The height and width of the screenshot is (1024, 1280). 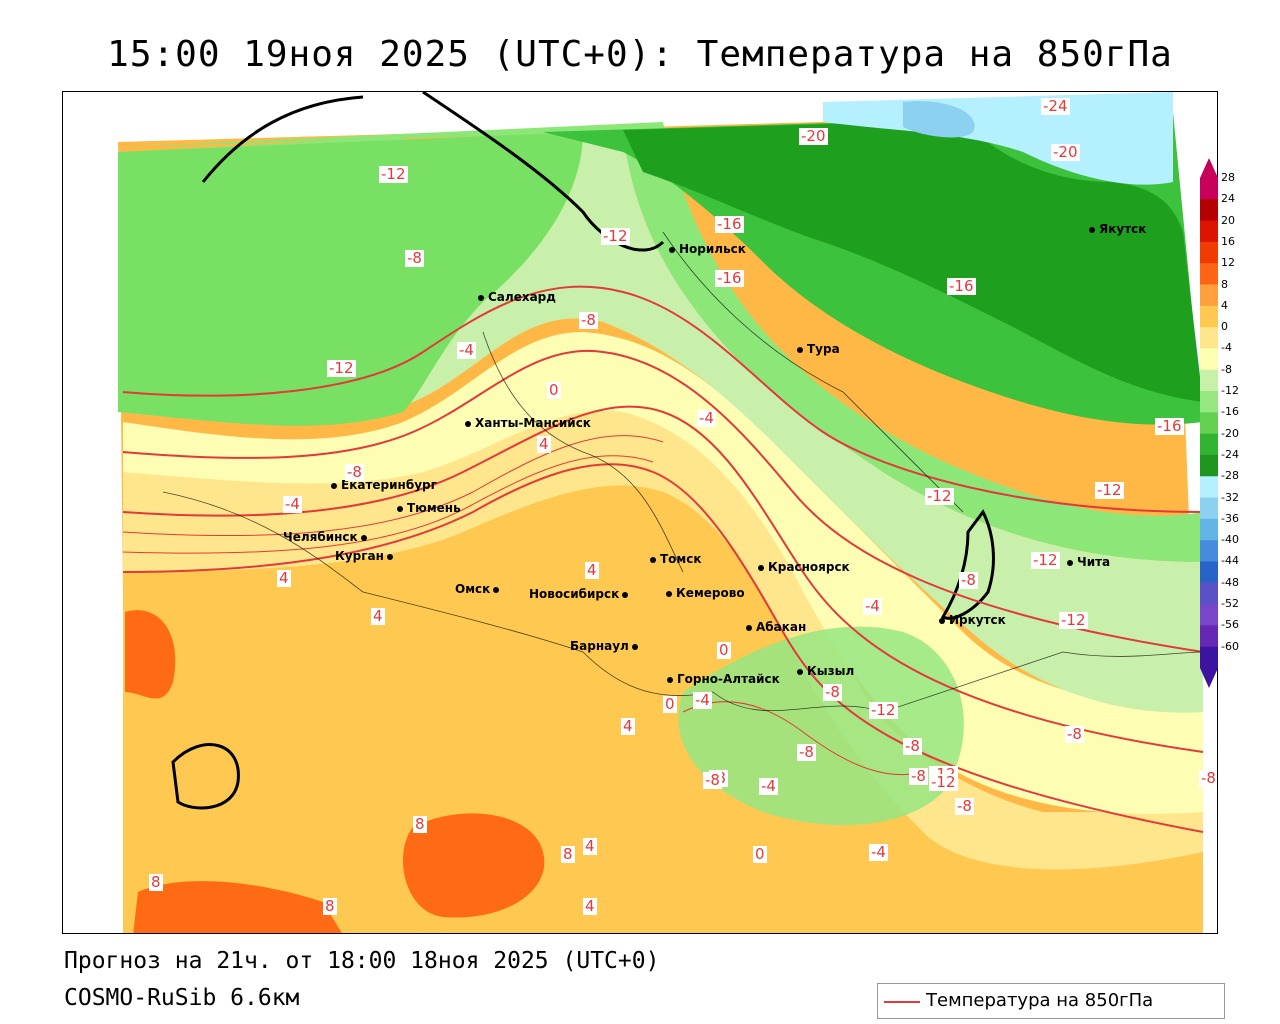 I want to click on city-omsk: Омск, so click(x=479, y=589).